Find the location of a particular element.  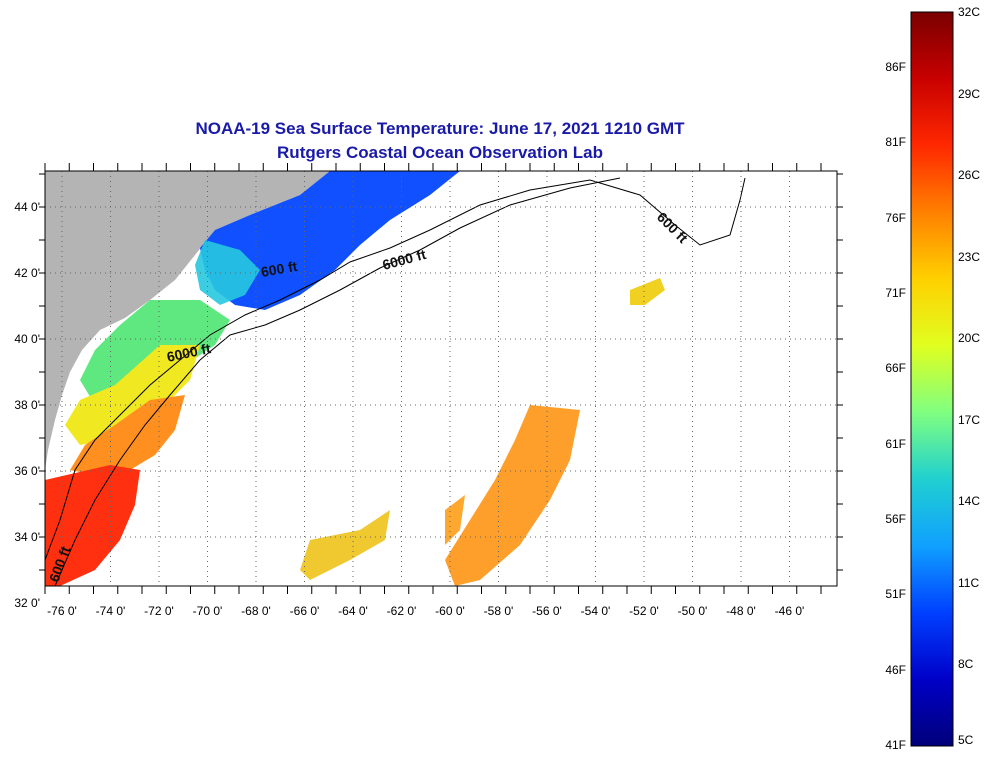

colorbar-fahrenheit-label: 56F is located at coordinates (895, 519).